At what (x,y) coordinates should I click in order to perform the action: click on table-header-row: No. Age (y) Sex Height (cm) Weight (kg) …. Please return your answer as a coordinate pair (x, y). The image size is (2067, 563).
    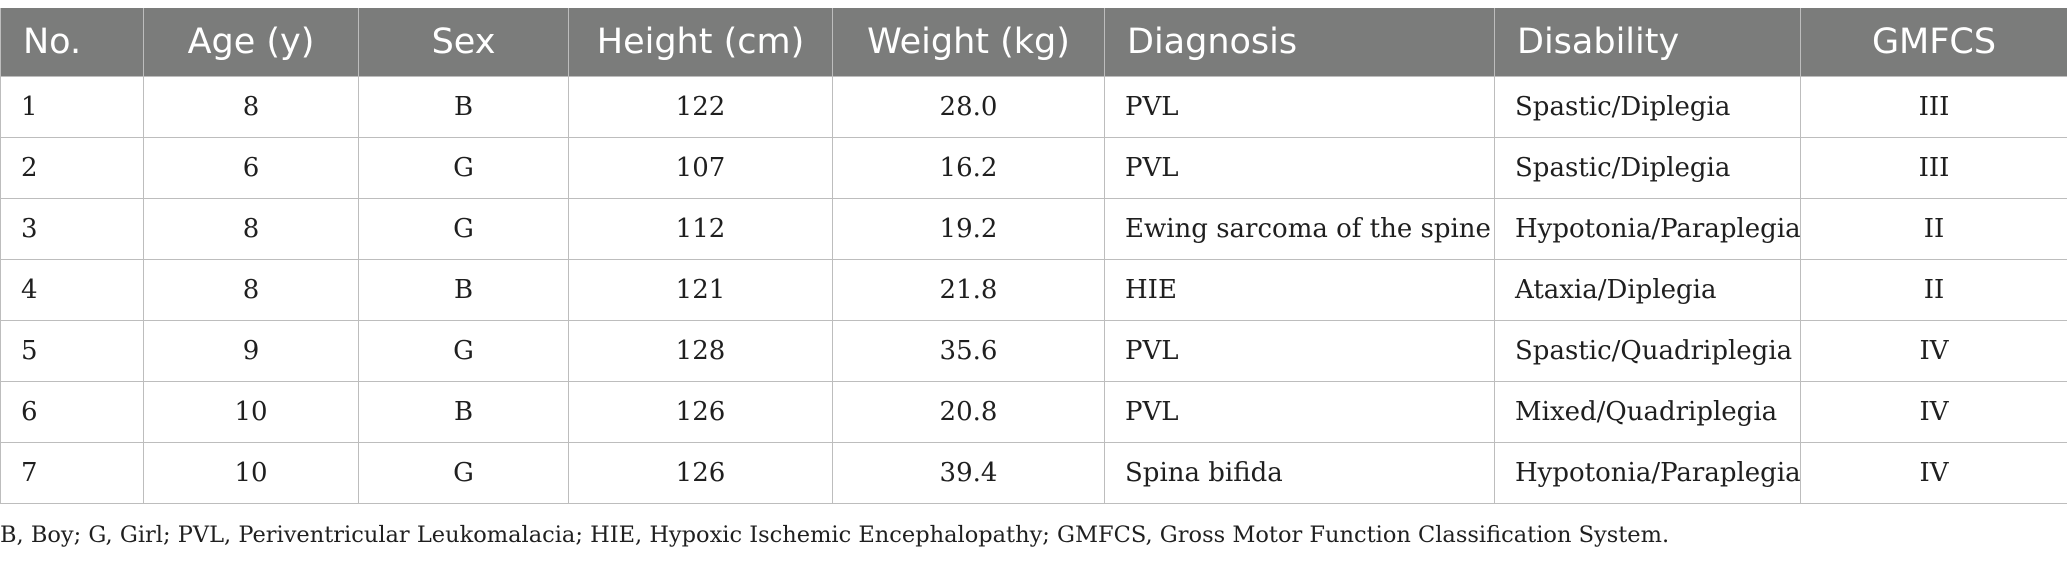
    Looking at the image, I should click on (1033, 42).